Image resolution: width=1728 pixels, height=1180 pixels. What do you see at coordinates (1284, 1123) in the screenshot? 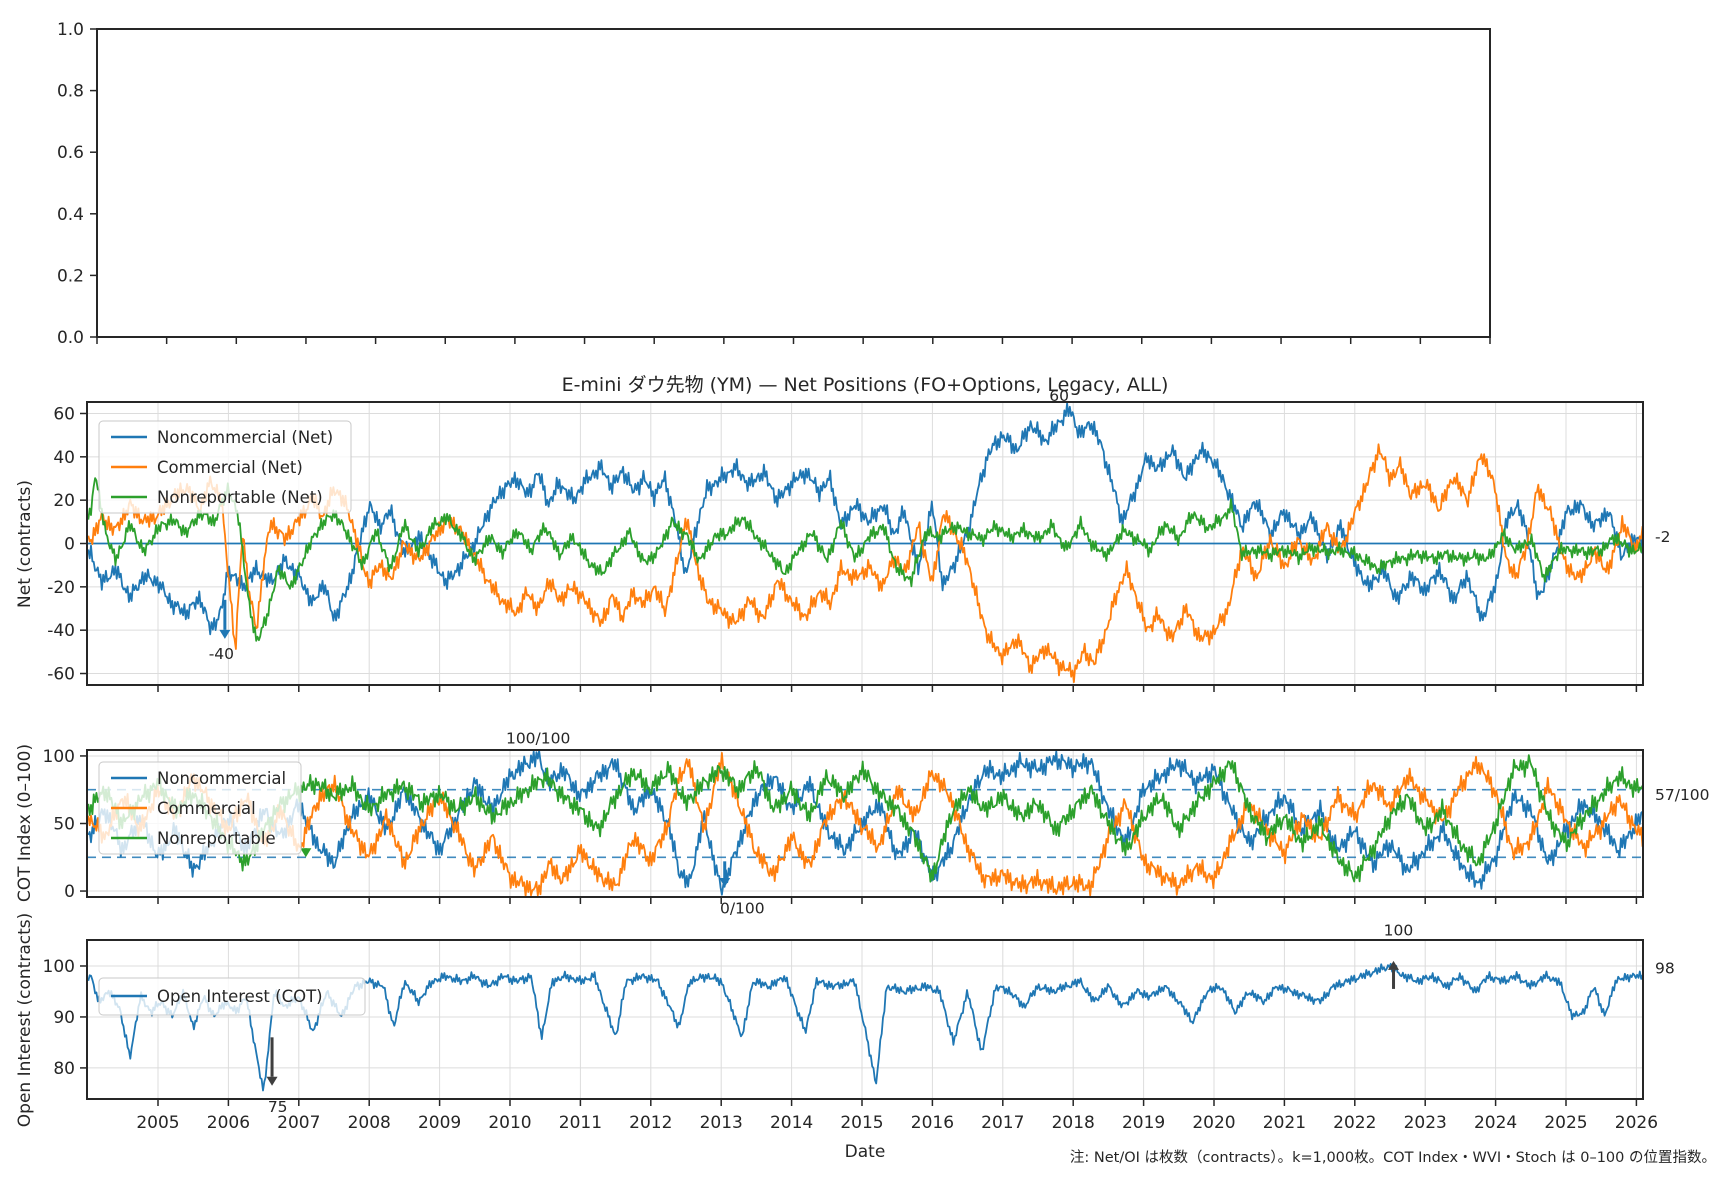
I see `x-tick-label: 2021` at bounding box center [1284, 1123].